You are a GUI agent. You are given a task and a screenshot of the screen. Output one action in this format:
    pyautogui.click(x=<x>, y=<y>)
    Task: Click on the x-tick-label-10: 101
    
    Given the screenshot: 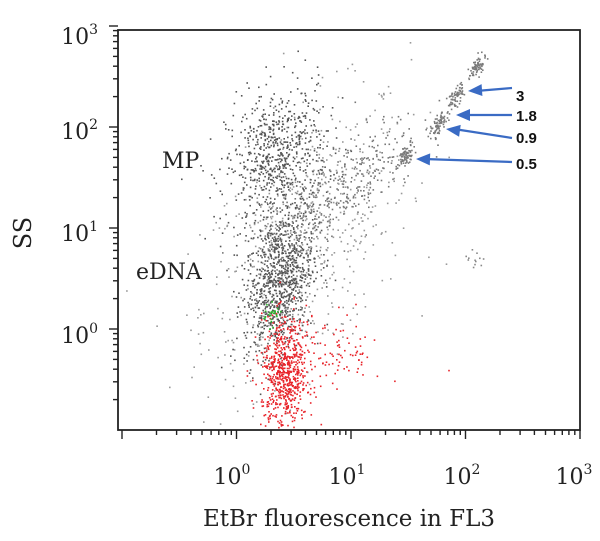 What is the action you would take?
    pyautogui.click(x=347, y=476)
    